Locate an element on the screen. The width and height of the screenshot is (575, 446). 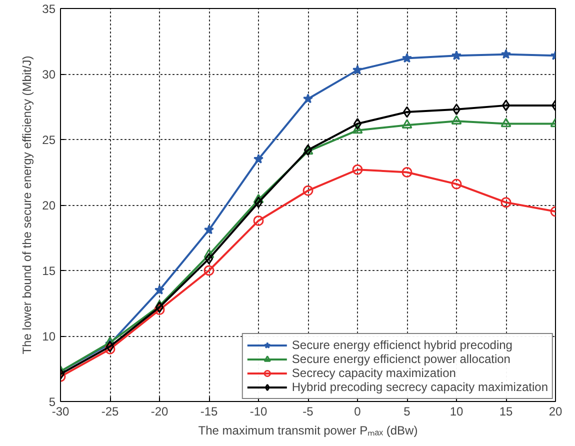
x-tick-label: -10 is located at coordinates (259, 411).